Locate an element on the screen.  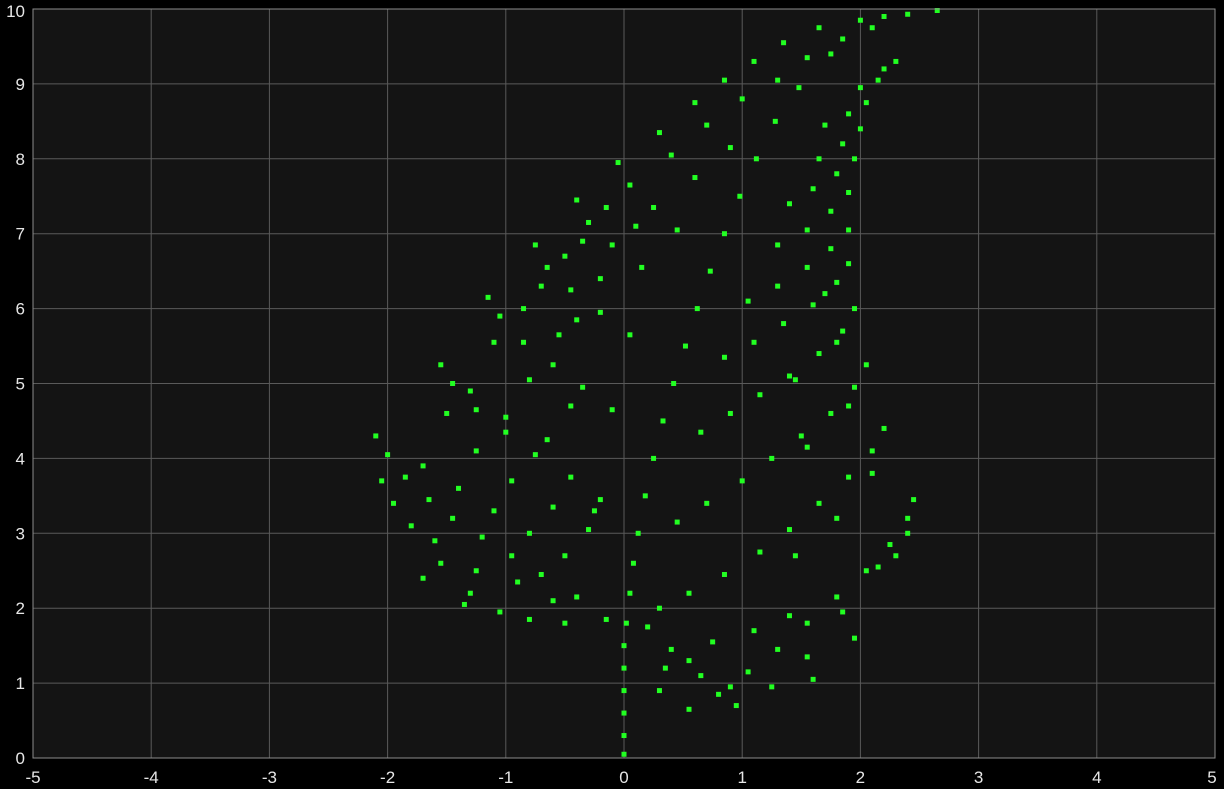
x-tick-labels: -5 -4 -3 -2 -1 0 1 2 3 4 5 is located at coordinates (620, 777).